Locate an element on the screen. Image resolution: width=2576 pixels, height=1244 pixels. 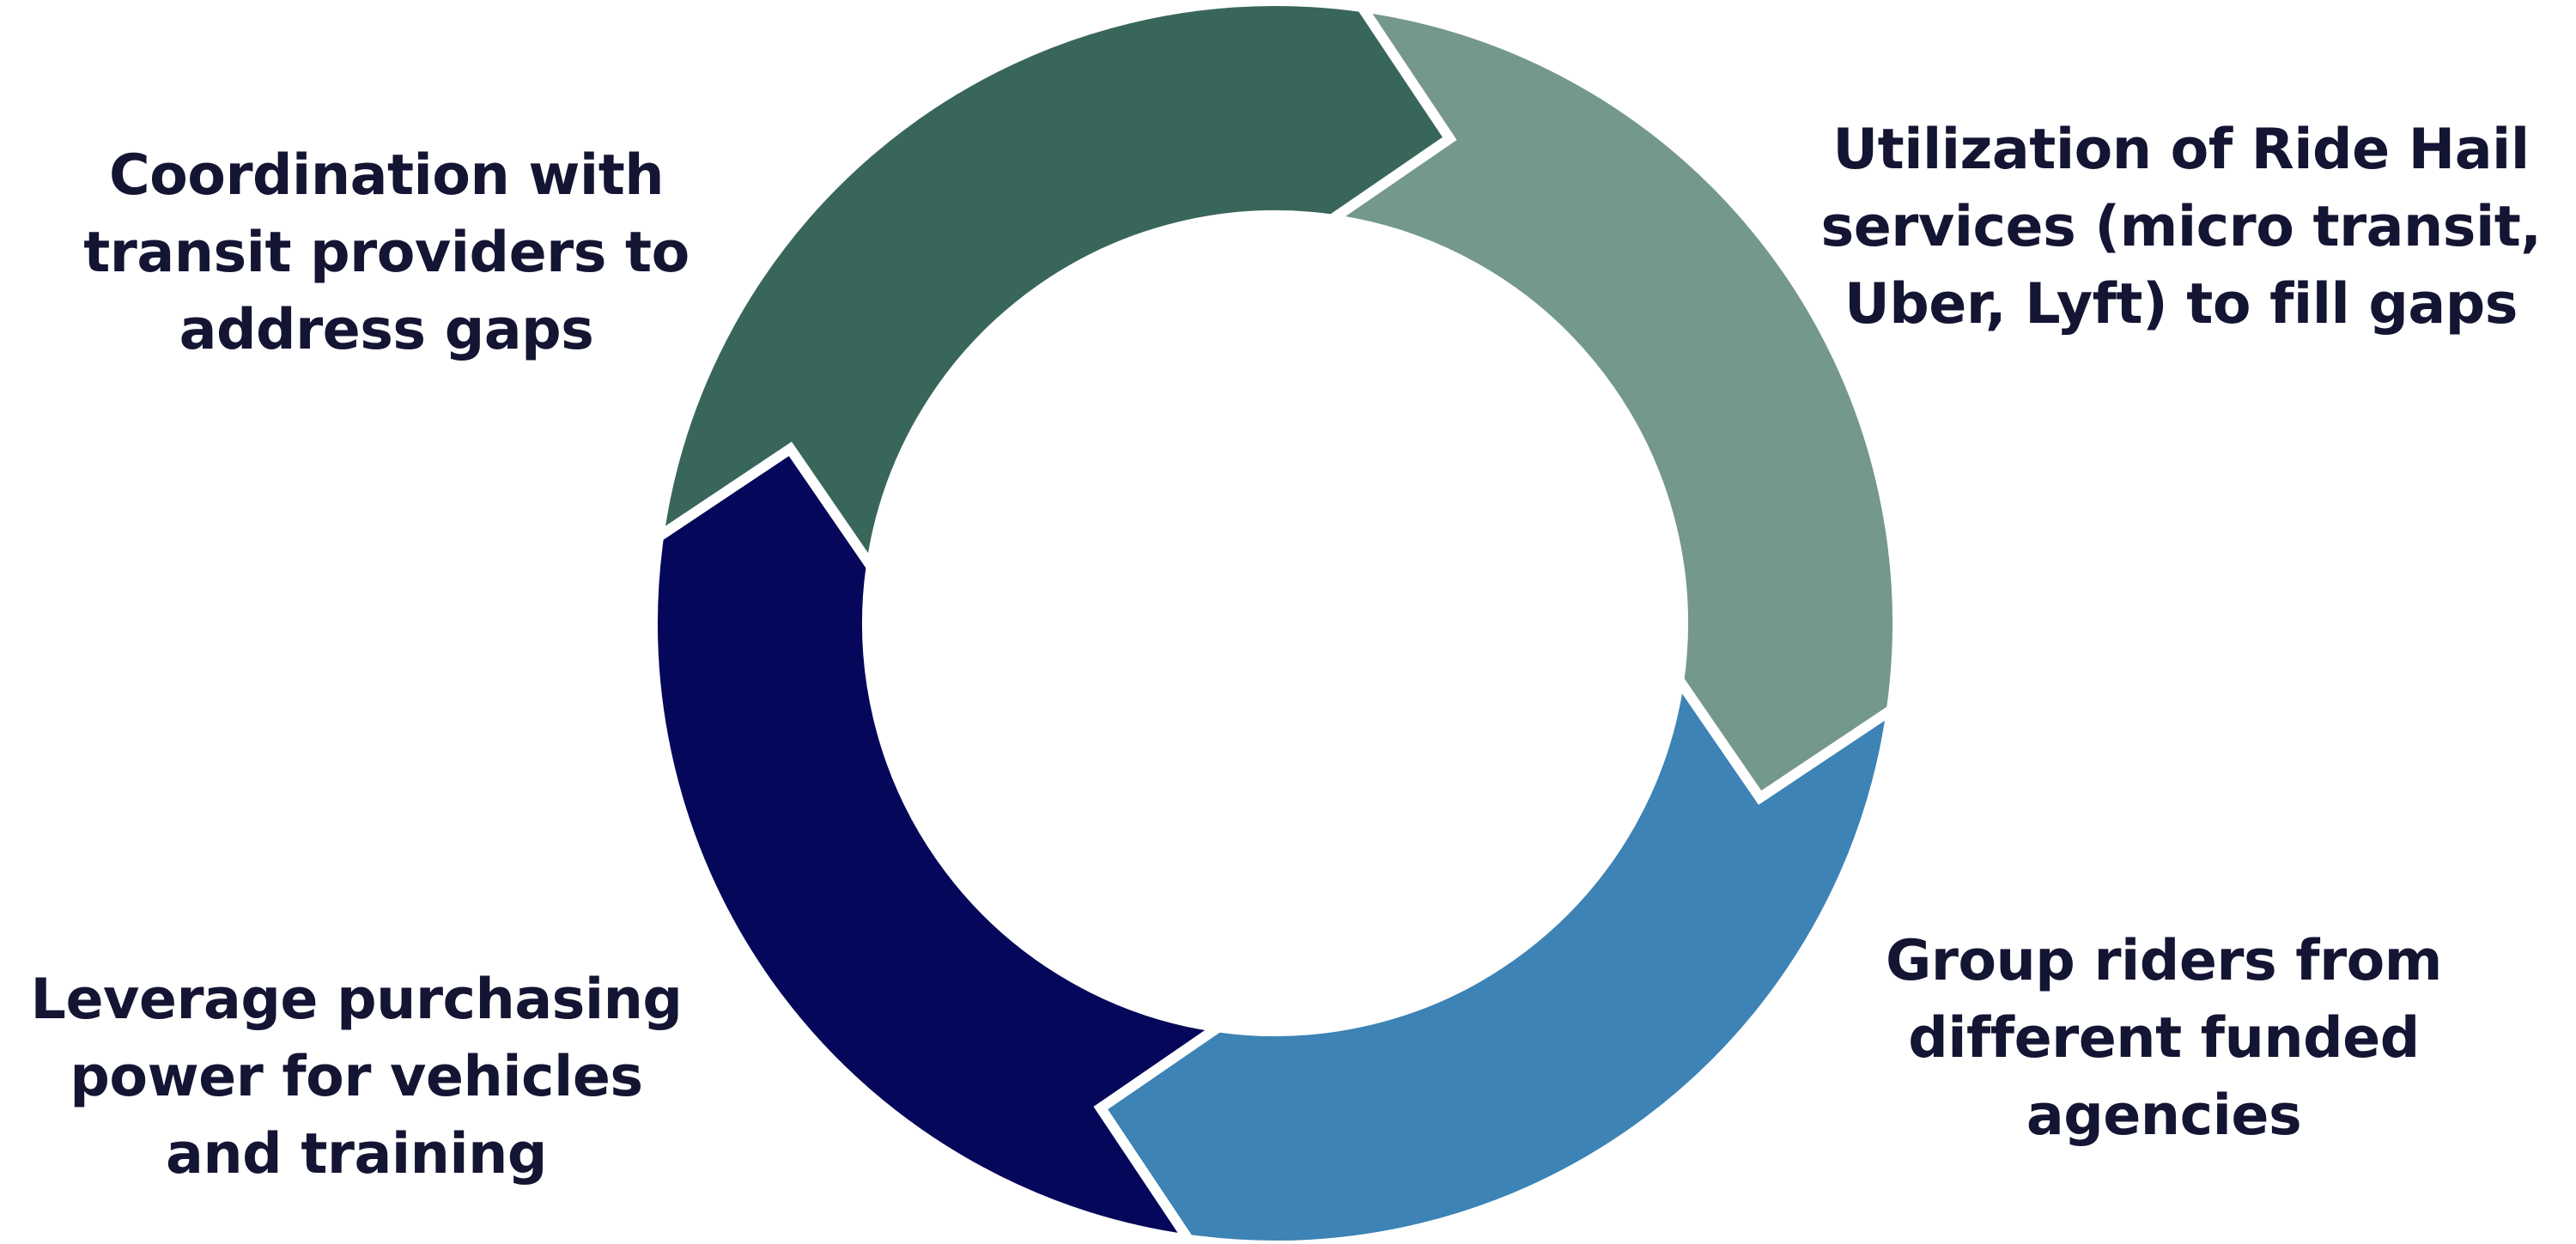
label-line: and training is located at coordinates (356, 1154).